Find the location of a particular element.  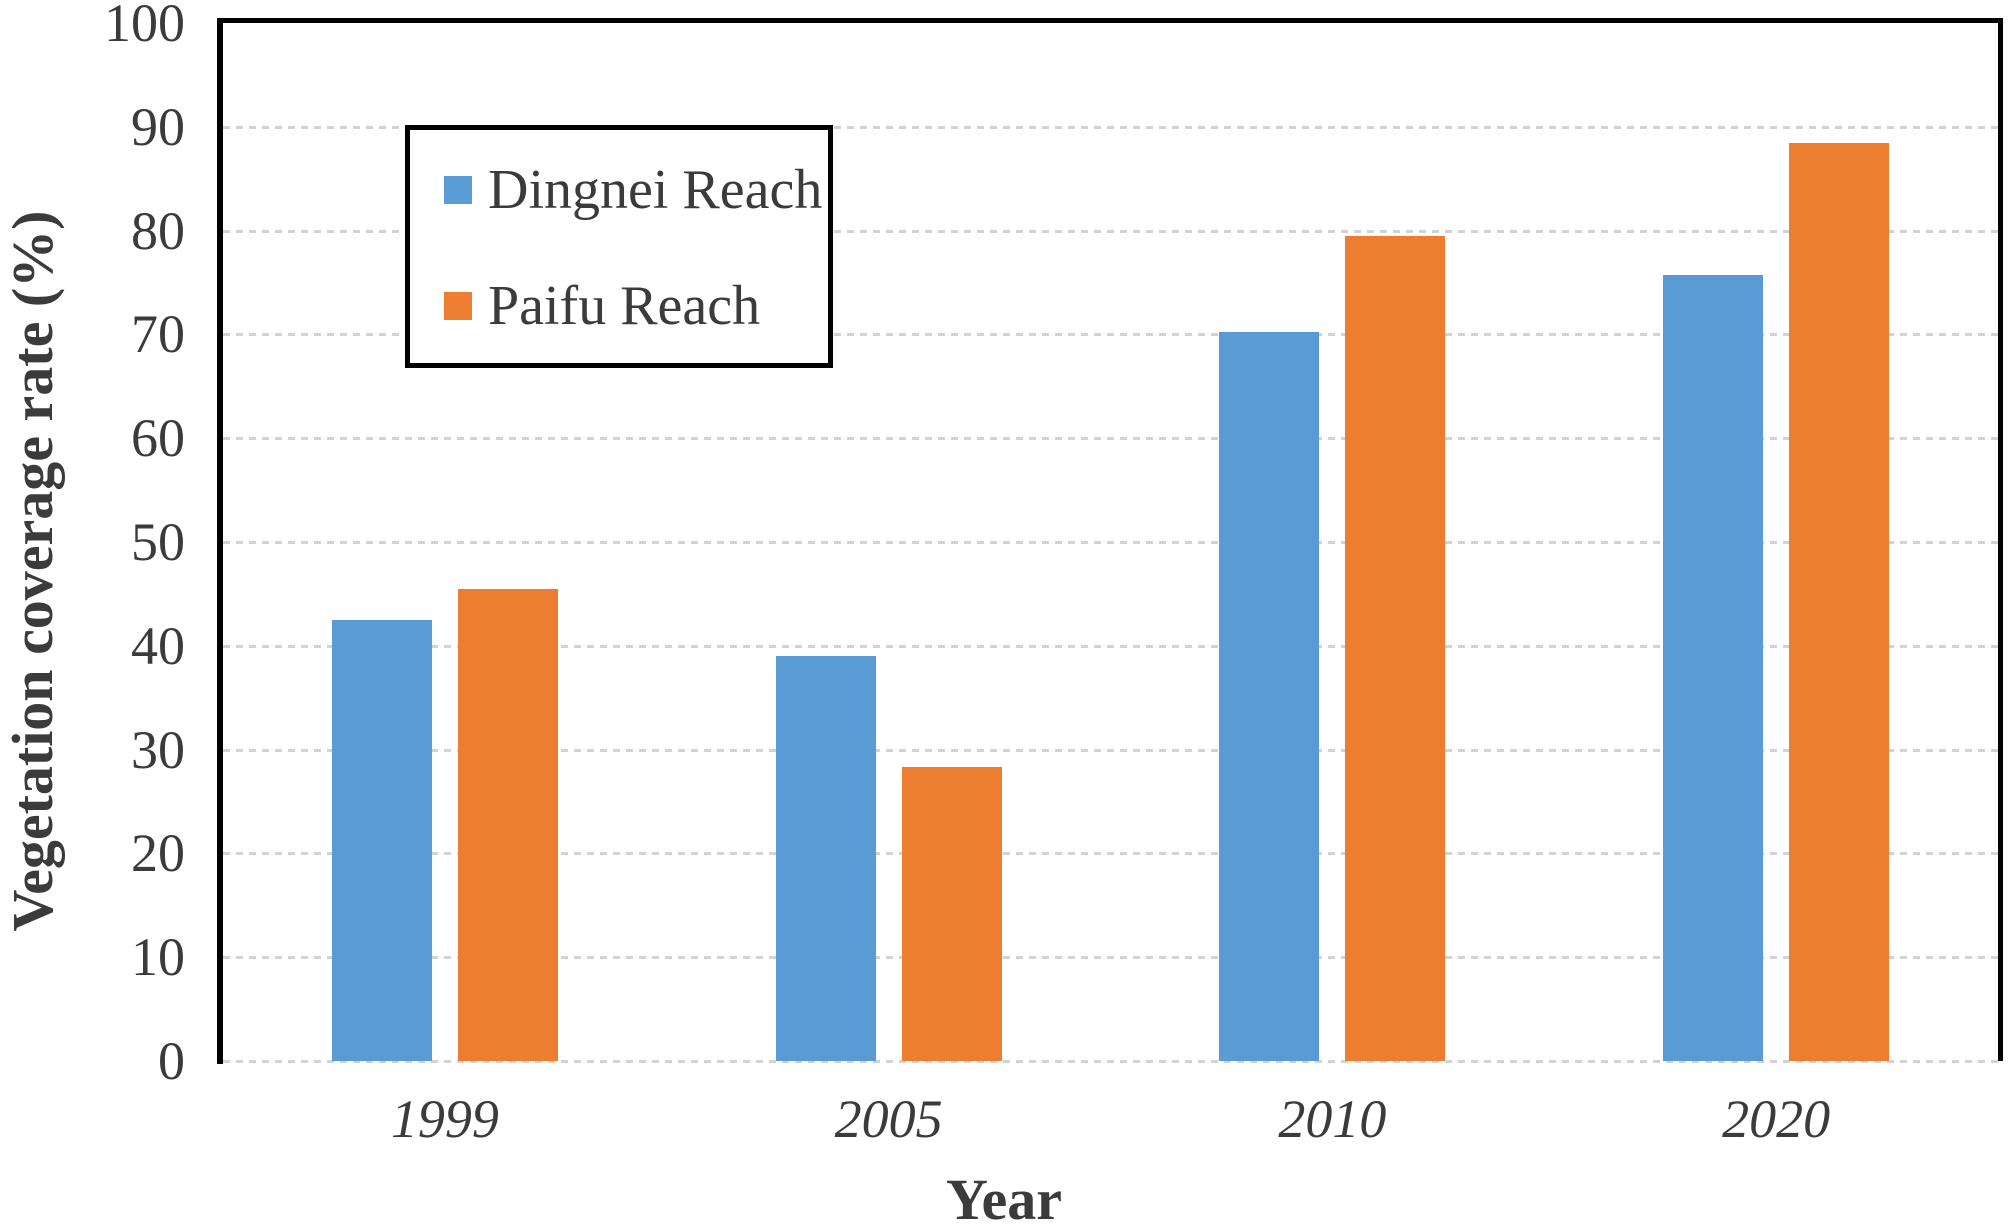

y-tick-label: 10 is located at coordinates (158, 957).